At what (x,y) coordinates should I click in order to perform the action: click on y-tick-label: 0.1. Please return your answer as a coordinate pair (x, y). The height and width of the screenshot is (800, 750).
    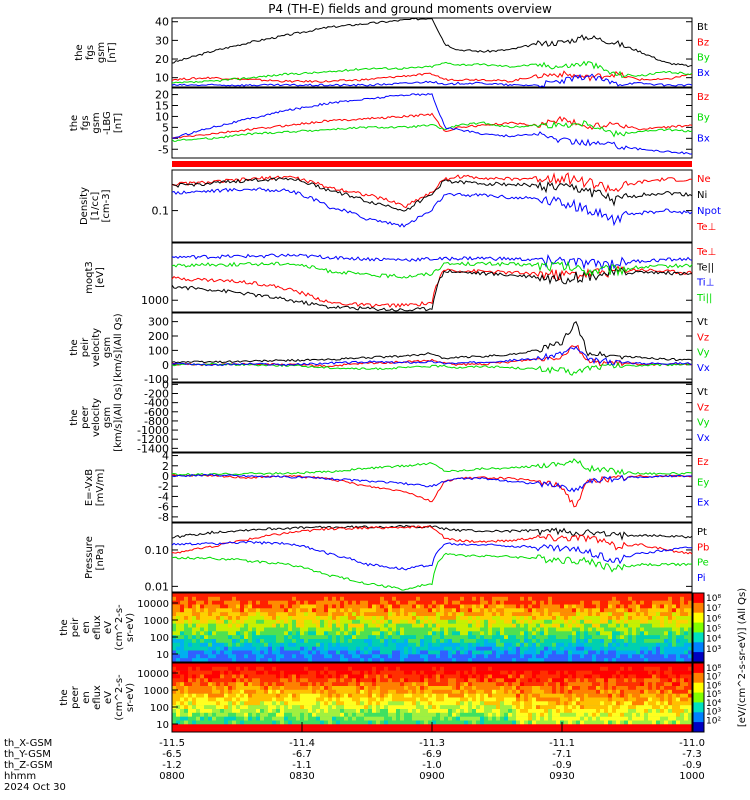
    Looking at the image, I should click on (161, 211).